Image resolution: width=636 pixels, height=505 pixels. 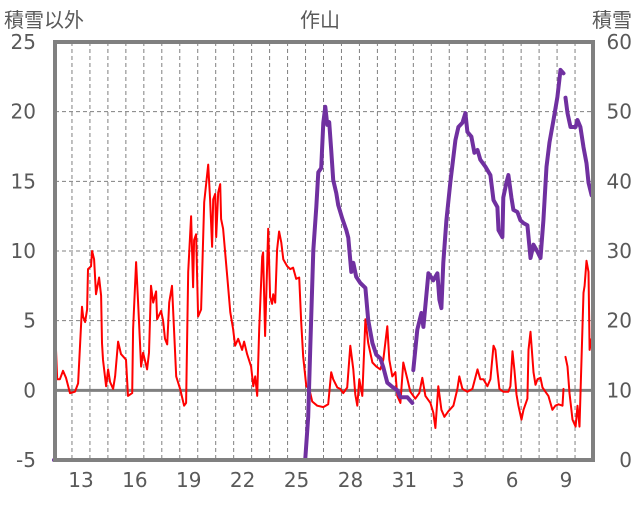 I want to click on left-tick-label: 10, so click(x=23, y=251).